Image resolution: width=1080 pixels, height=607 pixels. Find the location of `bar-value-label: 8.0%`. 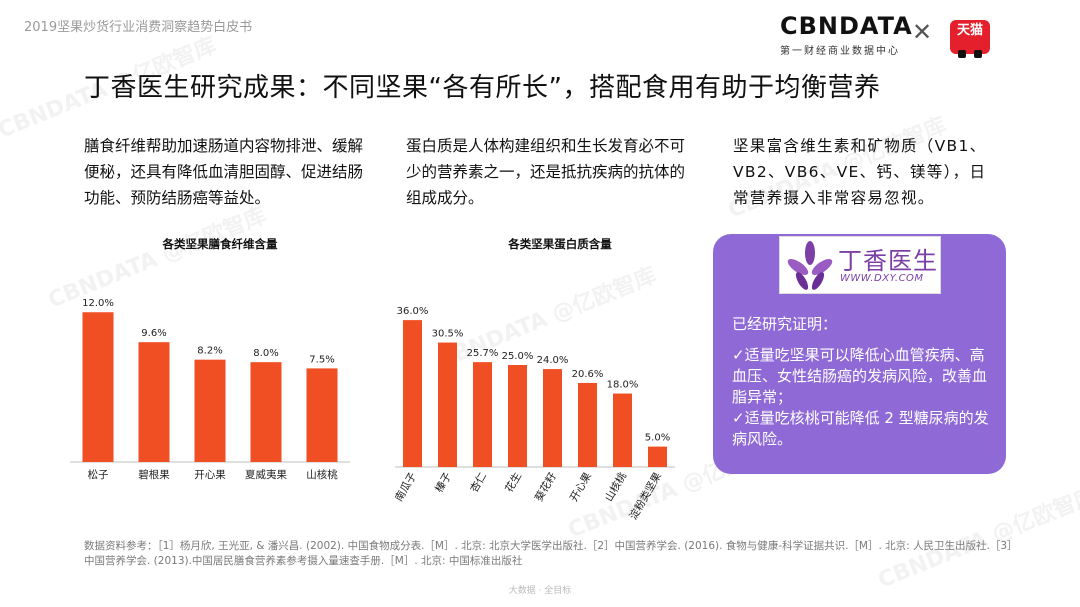

bar-value-label: 8.0% is located at coordinates (265, 353).